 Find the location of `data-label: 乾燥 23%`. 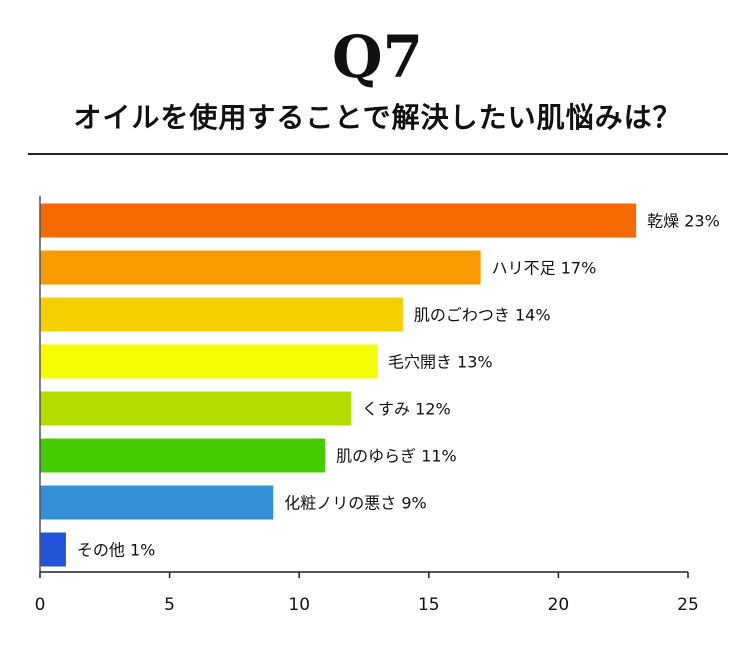

data-label: 乾燥 23% is located at coordinates (683, 221).